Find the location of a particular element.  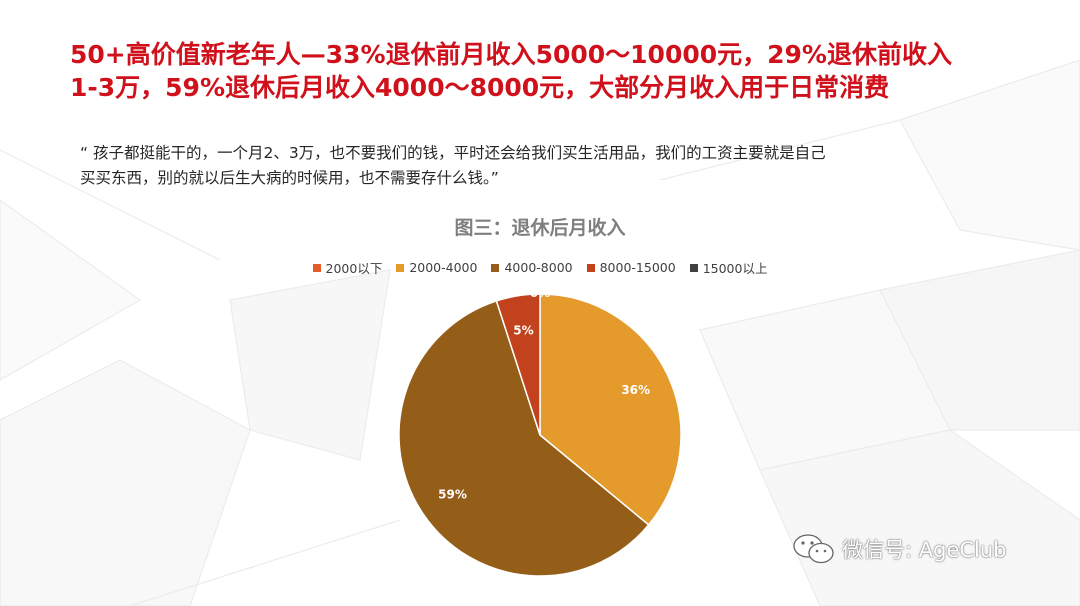

legend-item: 4000-8000 is located at coordinates (532, 267).